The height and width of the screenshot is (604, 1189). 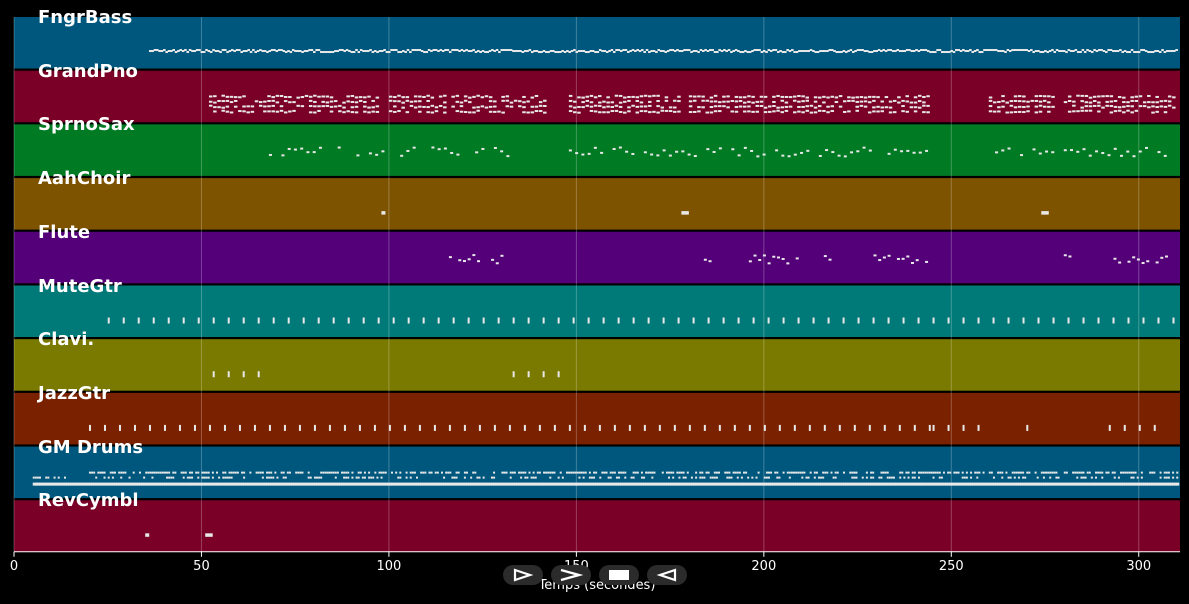 I want to click on track-label: MuteGtr, so click(x=80, y=286).